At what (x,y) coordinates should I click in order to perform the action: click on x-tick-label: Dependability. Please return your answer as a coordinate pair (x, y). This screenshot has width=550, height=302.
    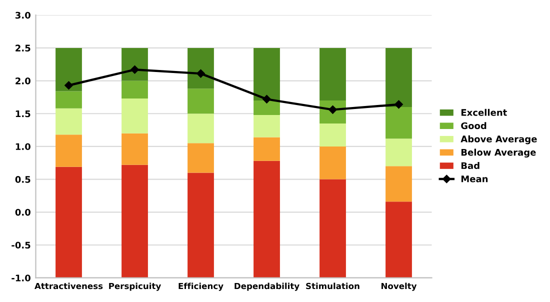
    Looking at the image, I should click on (267, 286).